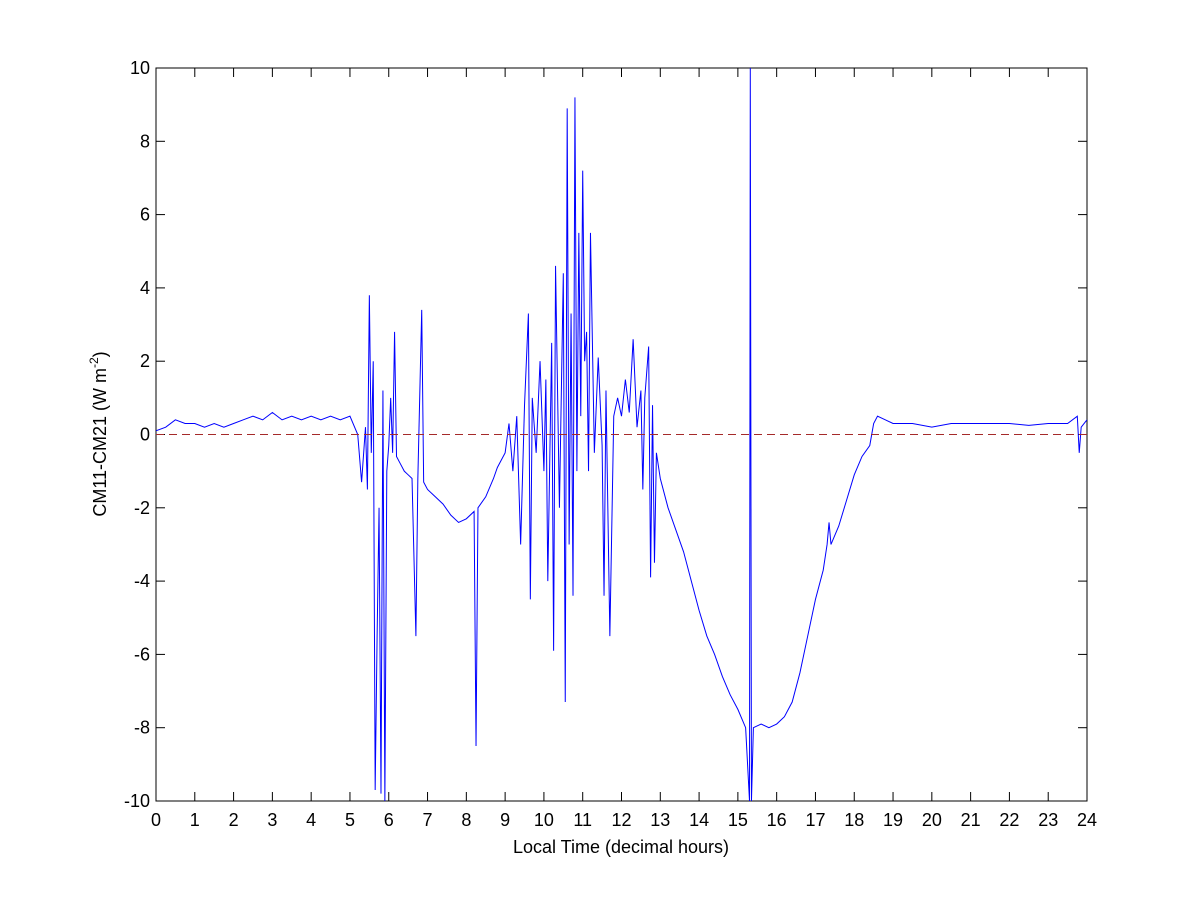 The width and height of the screenshot is (1201, 900). Describe the element at coordinates (145, 141) in the screenshot. I see `y-tick-label: 8` at that location.